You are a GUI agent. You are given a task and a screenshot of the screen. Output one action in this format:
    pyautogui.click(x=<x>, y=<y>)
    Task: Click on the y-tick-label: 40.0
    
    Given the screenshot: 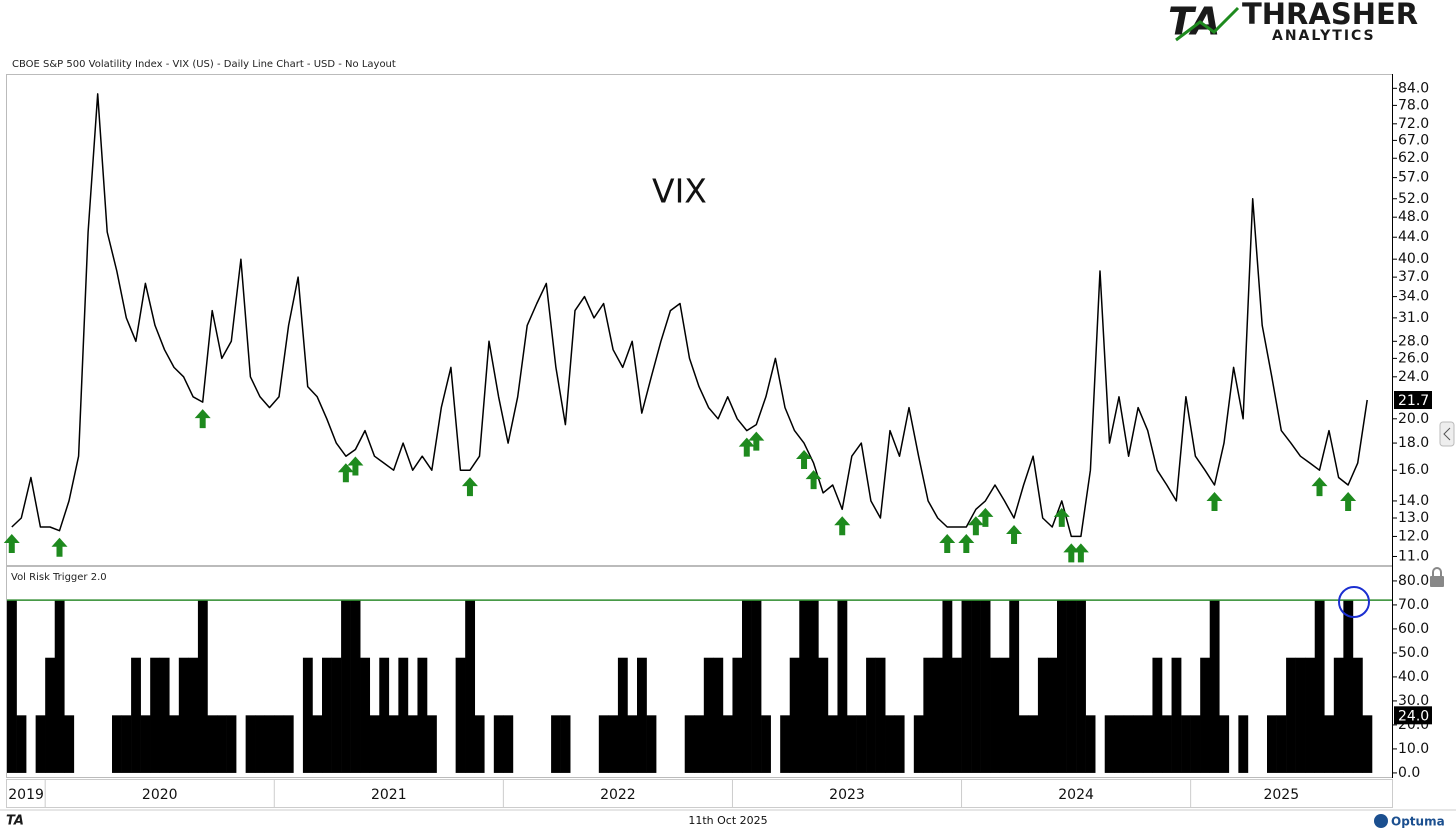 What is the action you would take?
    pyautogui.click(x=1413, y=677)
    